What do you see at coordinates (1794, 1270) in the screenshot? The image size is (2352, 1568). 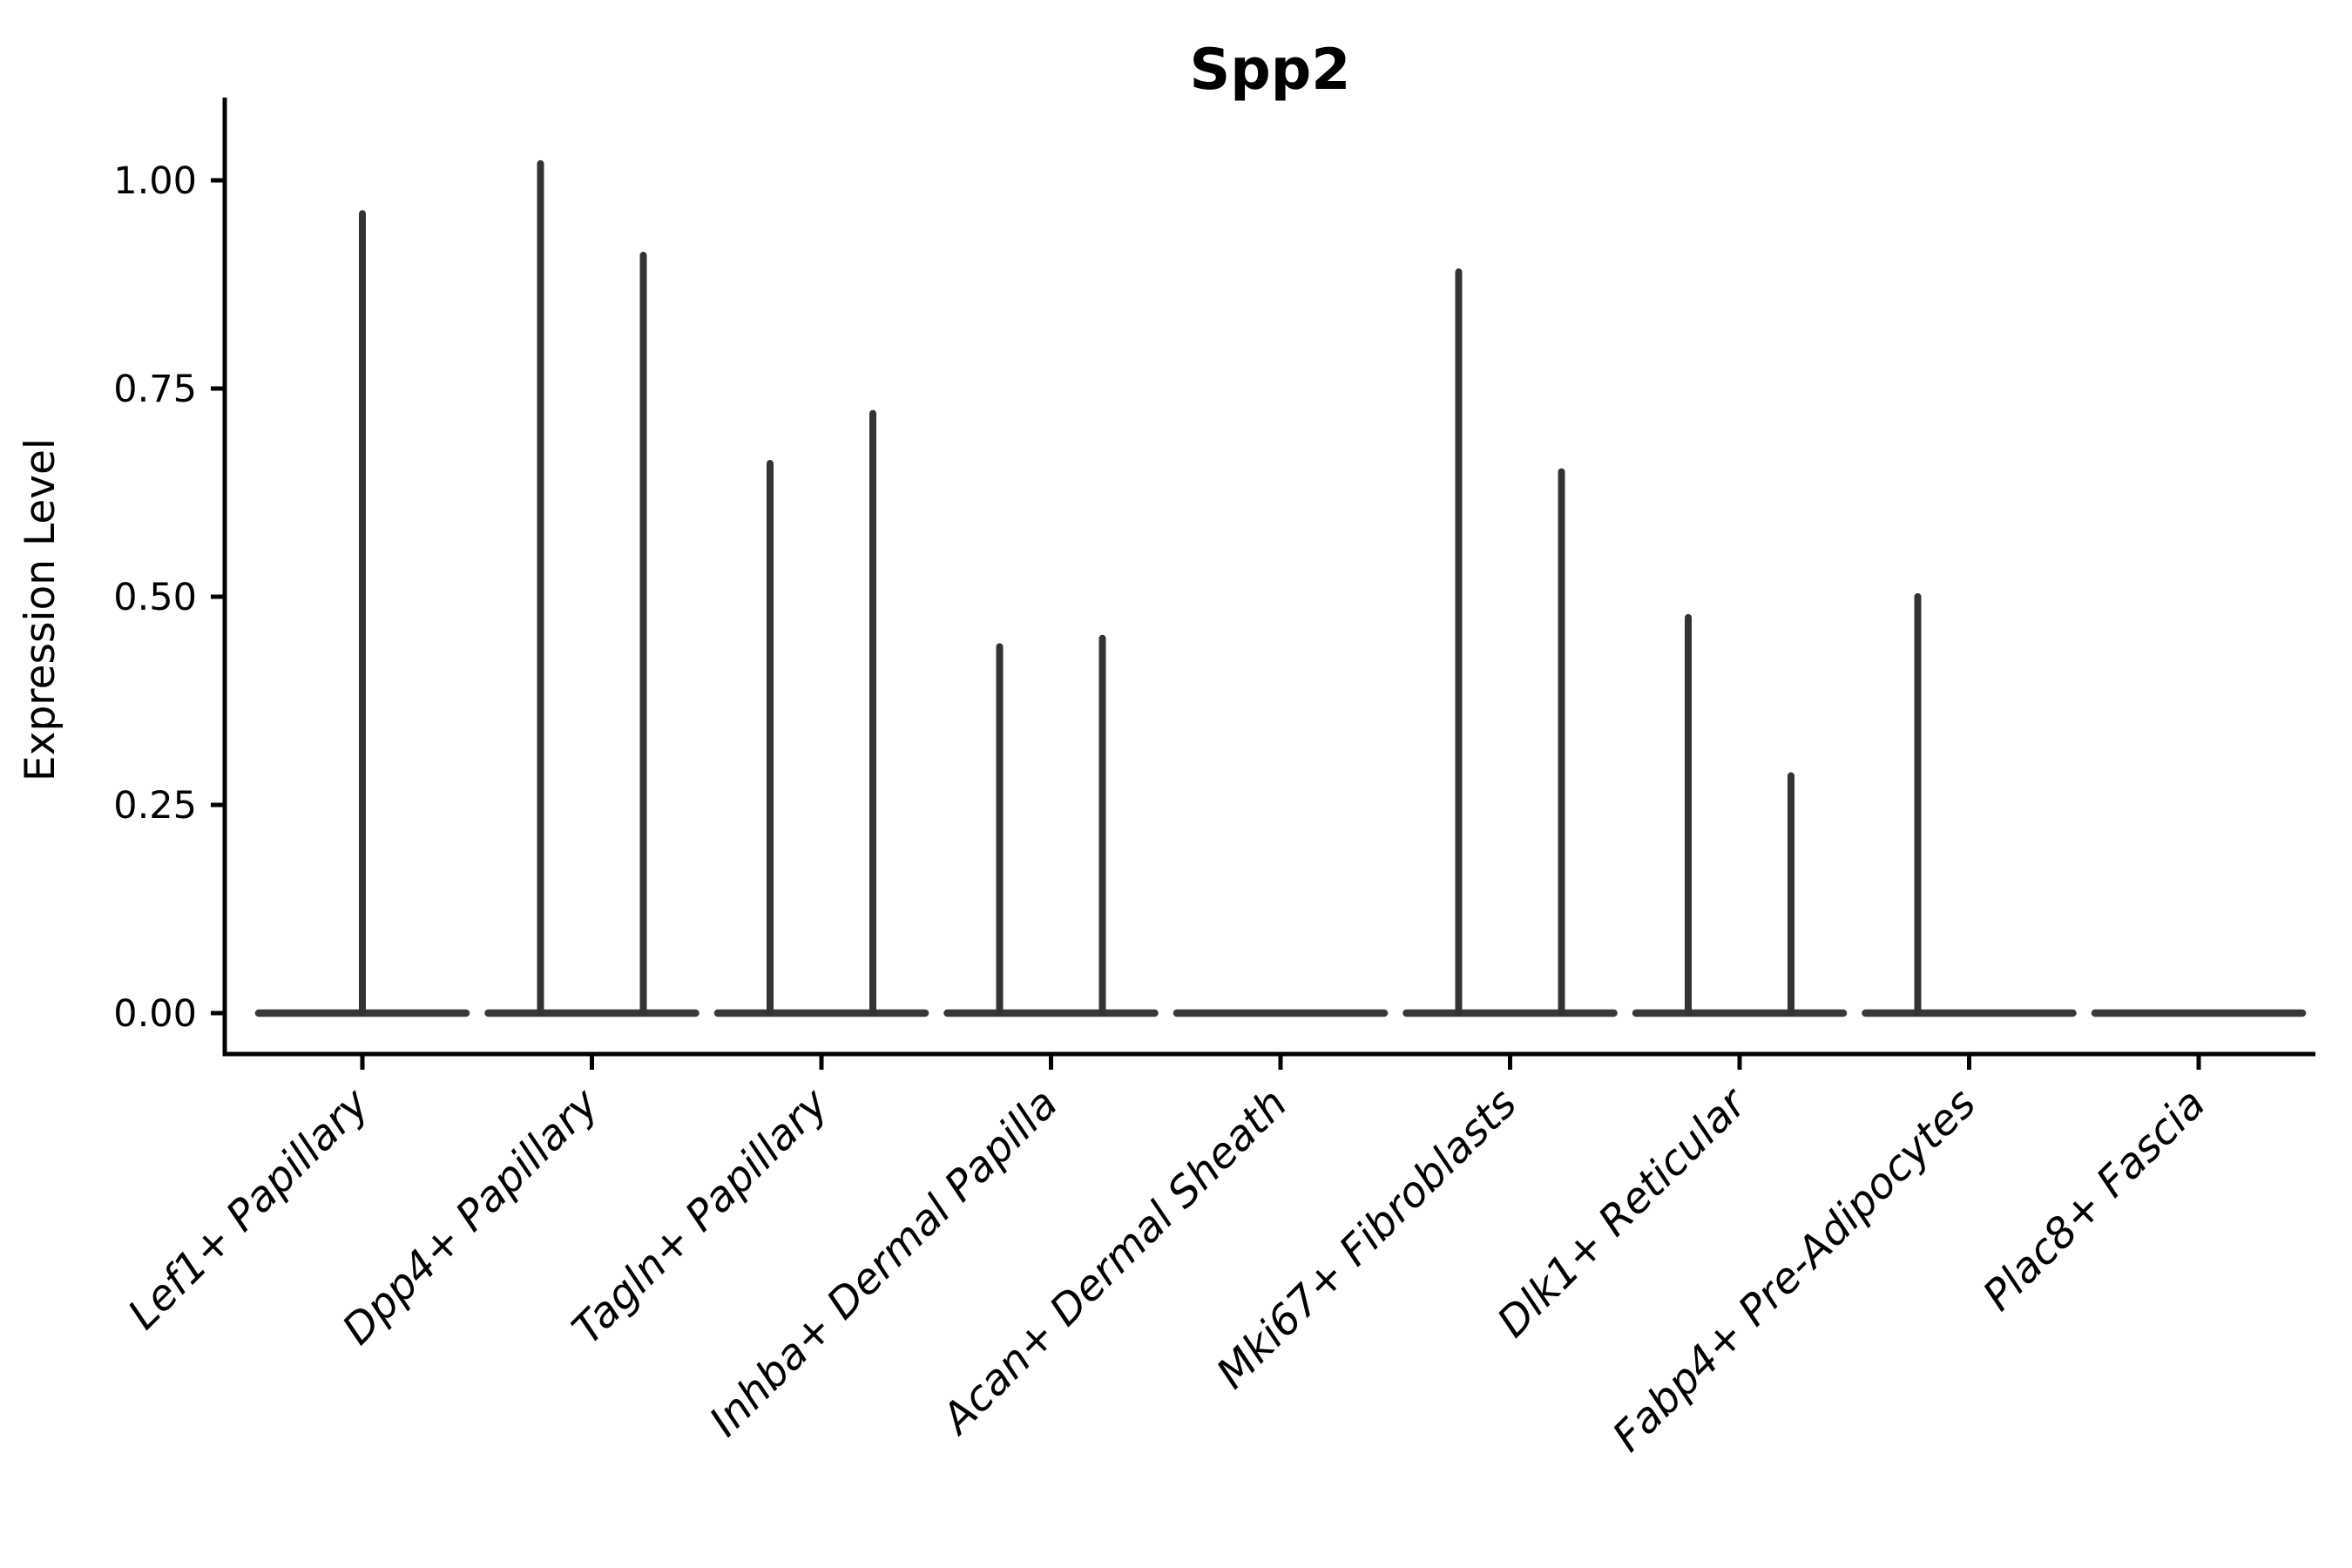 I see `x-tick-label: Fabp4+ Pre-Adipocytes` at bounding box center [1794, 1270].